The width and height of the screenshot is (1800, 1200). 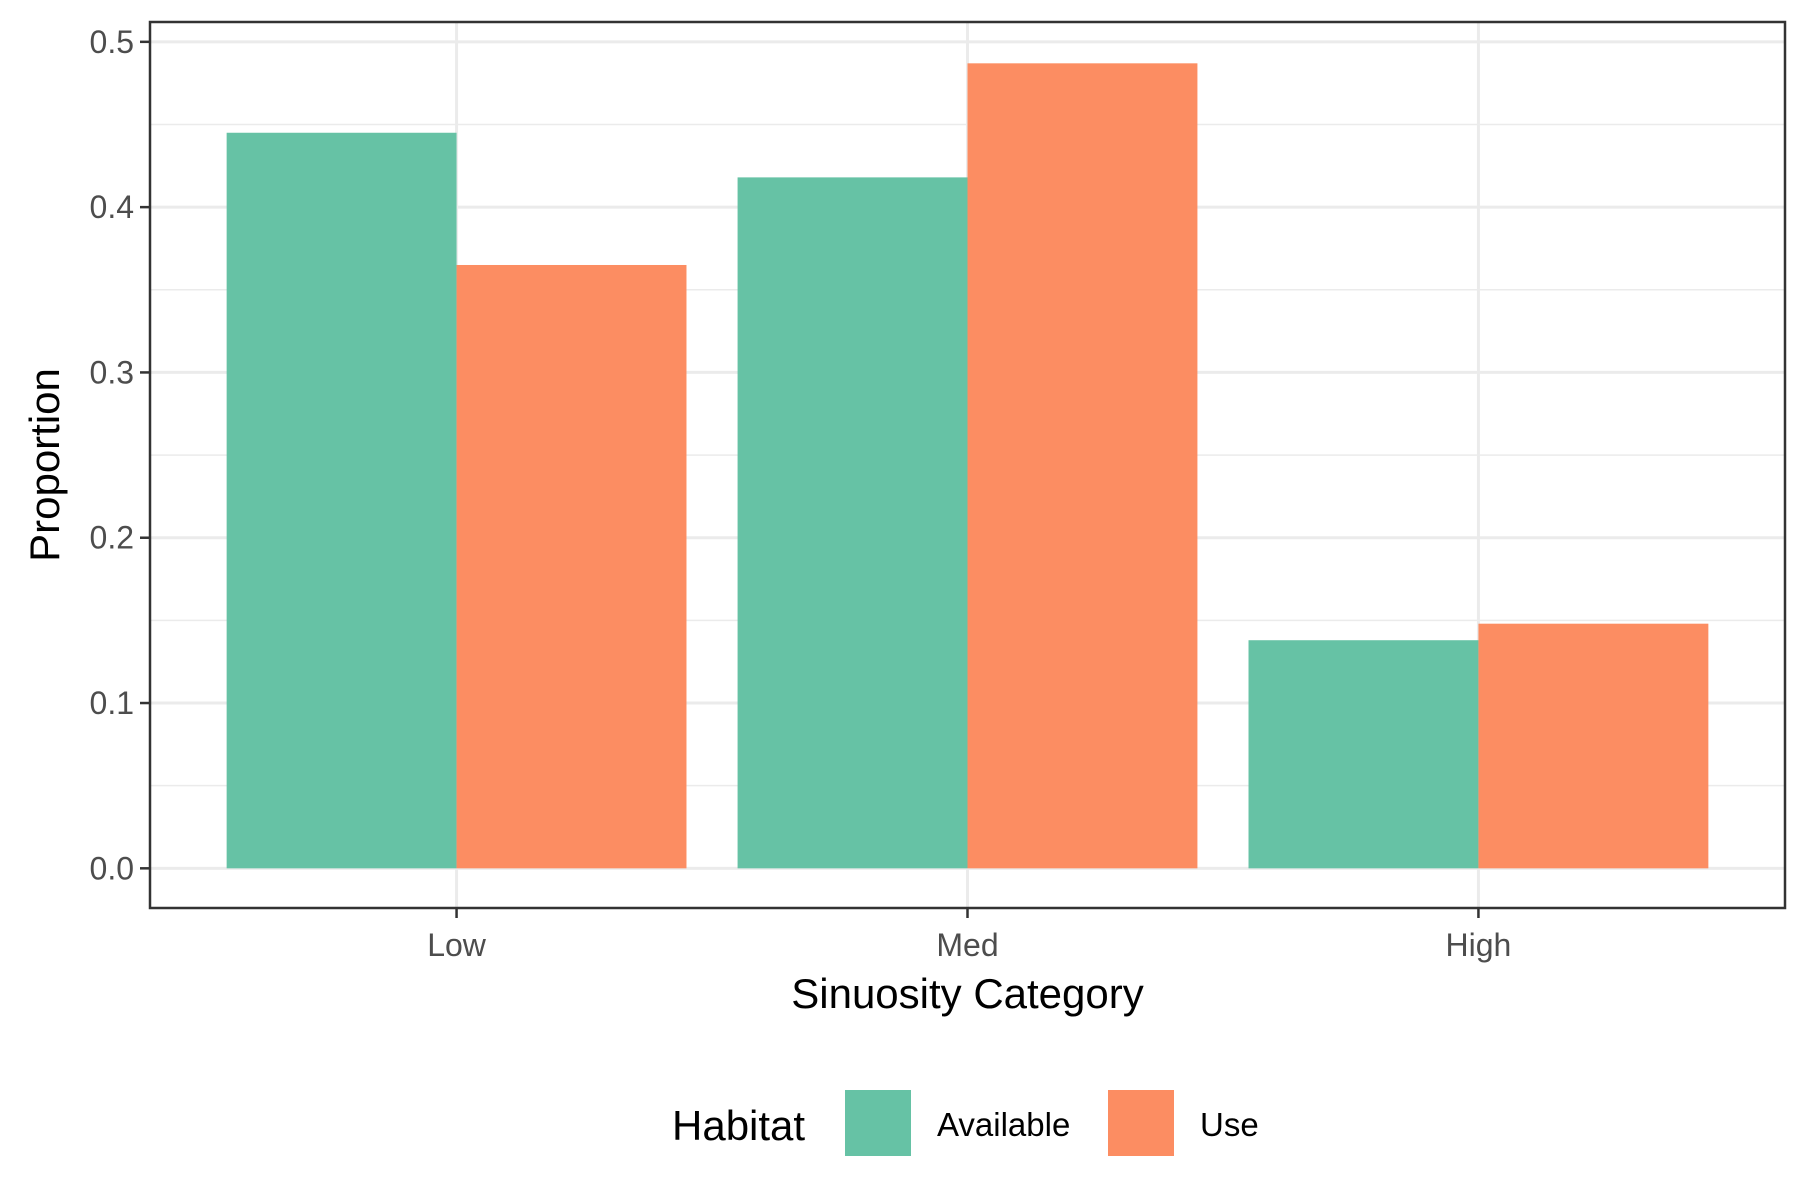 I want to click on x-axis: Low Med High, so click(x=969, y=935).